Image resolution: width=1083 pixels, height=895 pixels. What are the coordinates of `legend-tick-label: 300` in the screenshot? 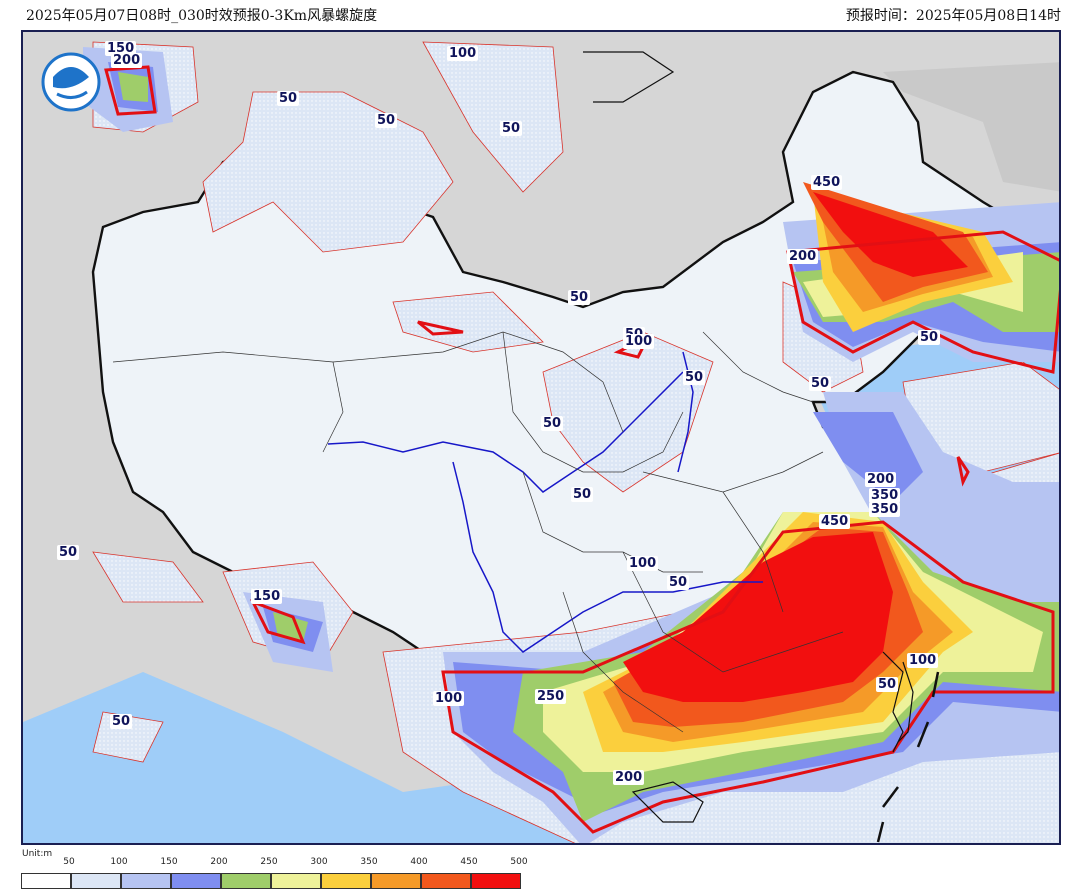 It's located at (319, 862).